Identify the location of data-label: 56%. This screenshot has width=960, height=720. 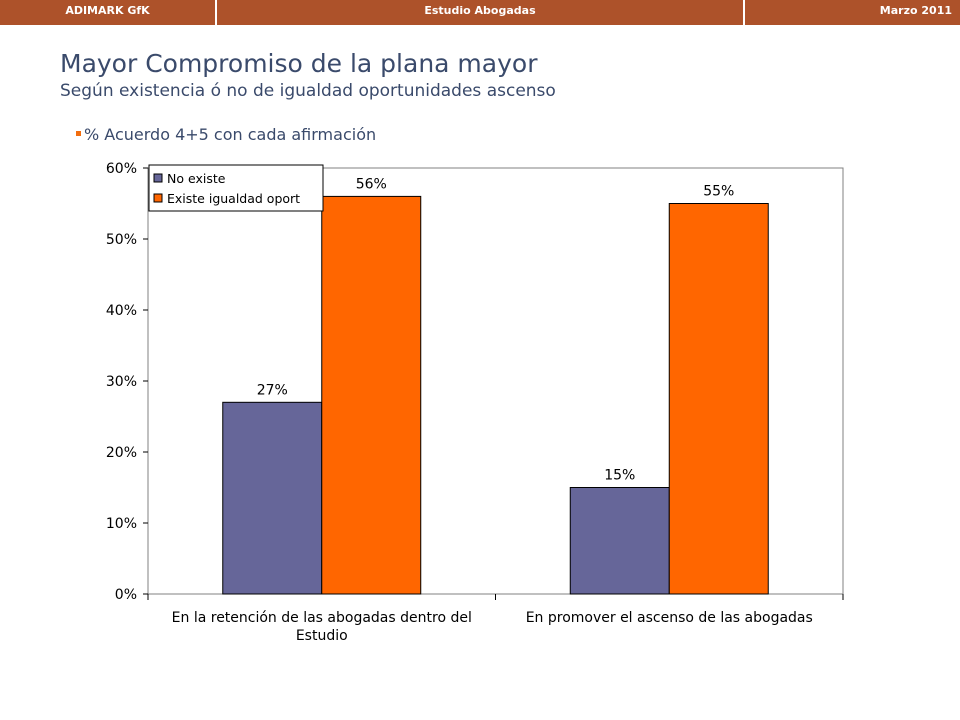
(371, 184).